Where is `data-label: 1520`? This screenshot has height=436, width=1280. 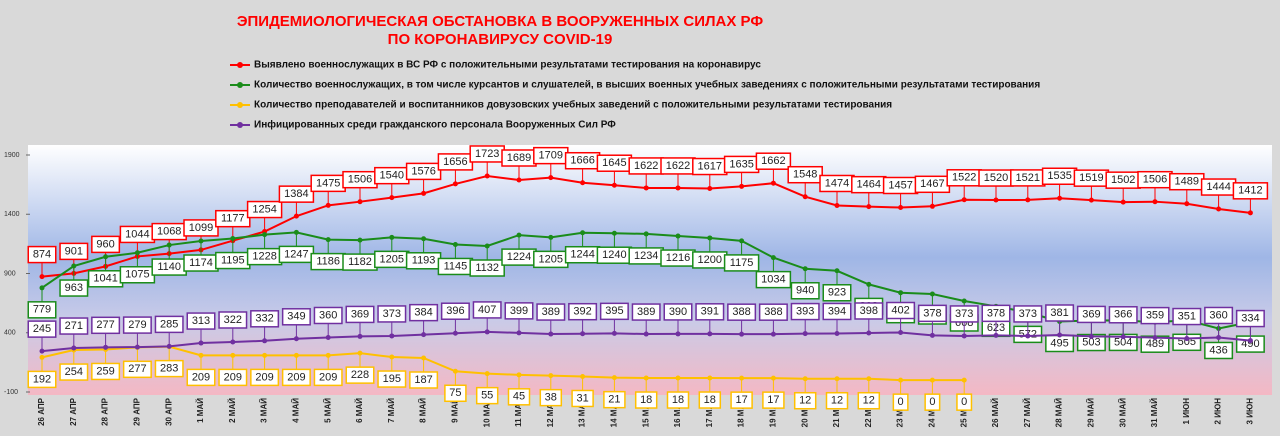 data-label: 1520 is located at coordinates (996, 178).